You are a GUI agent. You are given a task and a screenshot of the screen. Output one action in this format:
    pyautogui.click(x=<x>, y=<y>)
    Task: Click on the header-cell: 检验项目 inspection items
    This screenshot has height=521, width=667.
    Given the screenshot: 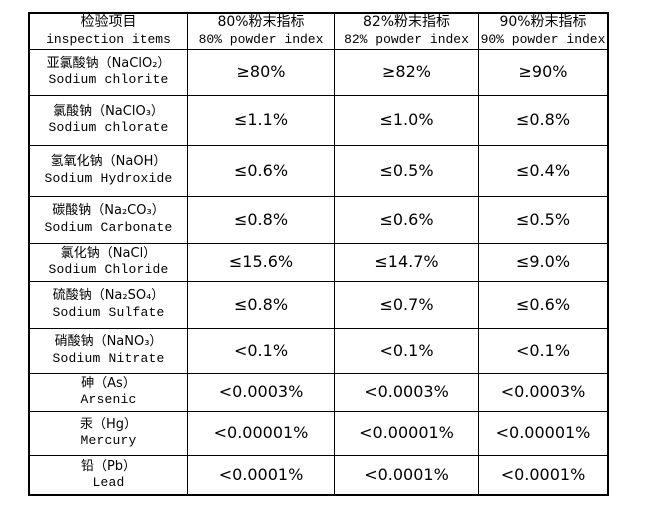 What is the action you would take?
    pyautogui.click(x=108, y=31)
    